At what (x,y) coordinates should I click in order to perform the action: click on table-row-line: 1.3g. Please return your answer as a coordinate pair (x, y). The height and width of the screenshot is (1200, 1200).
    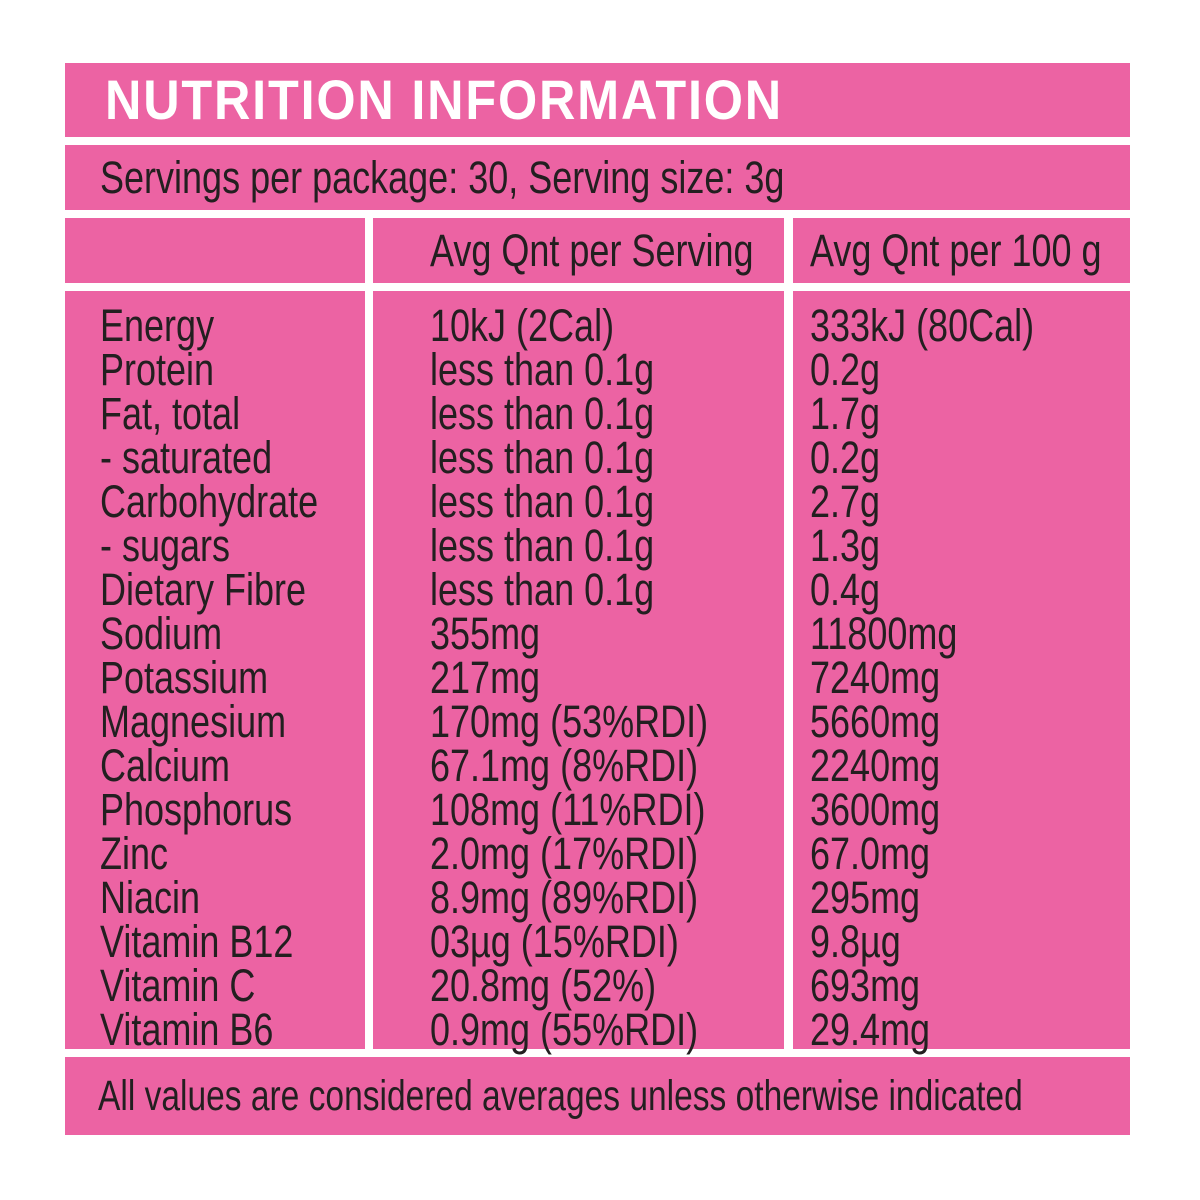
    Looking at the image, I should click on (970, 545).